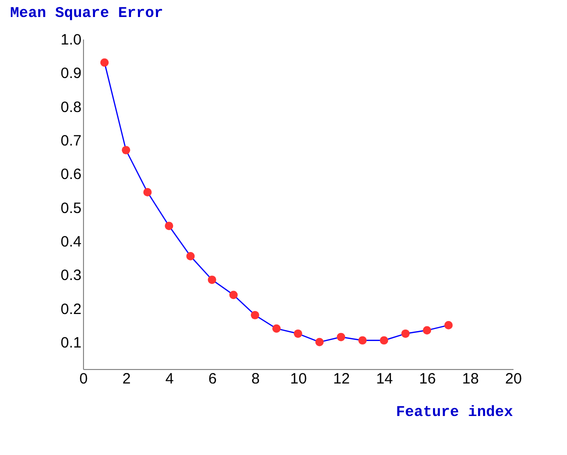 This screenshot has height=455, width=567. Describe the element at coordinates (212, 379) in the screenshot. I see `x-tick-label: 6` at that location.